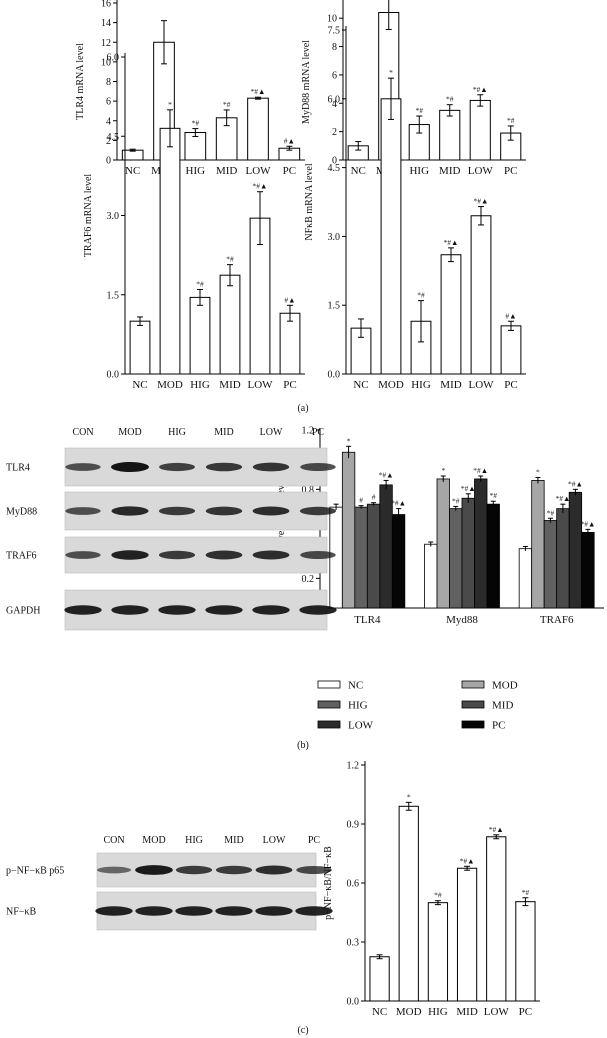 The height and width of the screenshot is (1038, 607). What do you see at coordinates (80, 81) in the screenshot?
I see `tlr4-mrna-chart-y-axis-label: TLR4 mRNA level` at bounding box center [80, 81].